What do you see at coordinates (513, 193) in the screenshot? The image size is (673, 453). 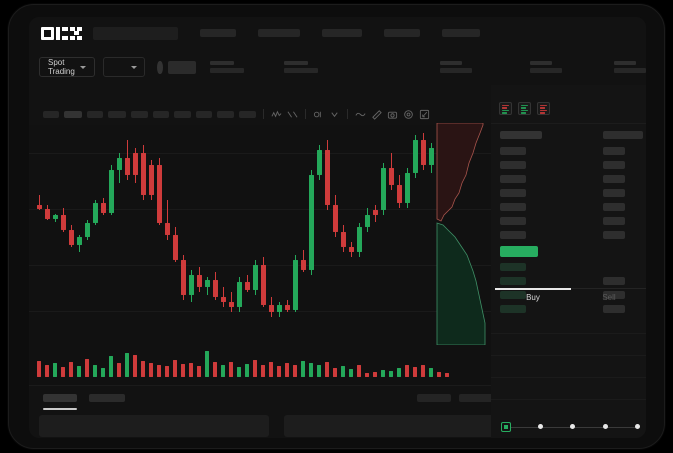 I see `orderbook-ask-row-4-price` at bounding box center [513, 193].